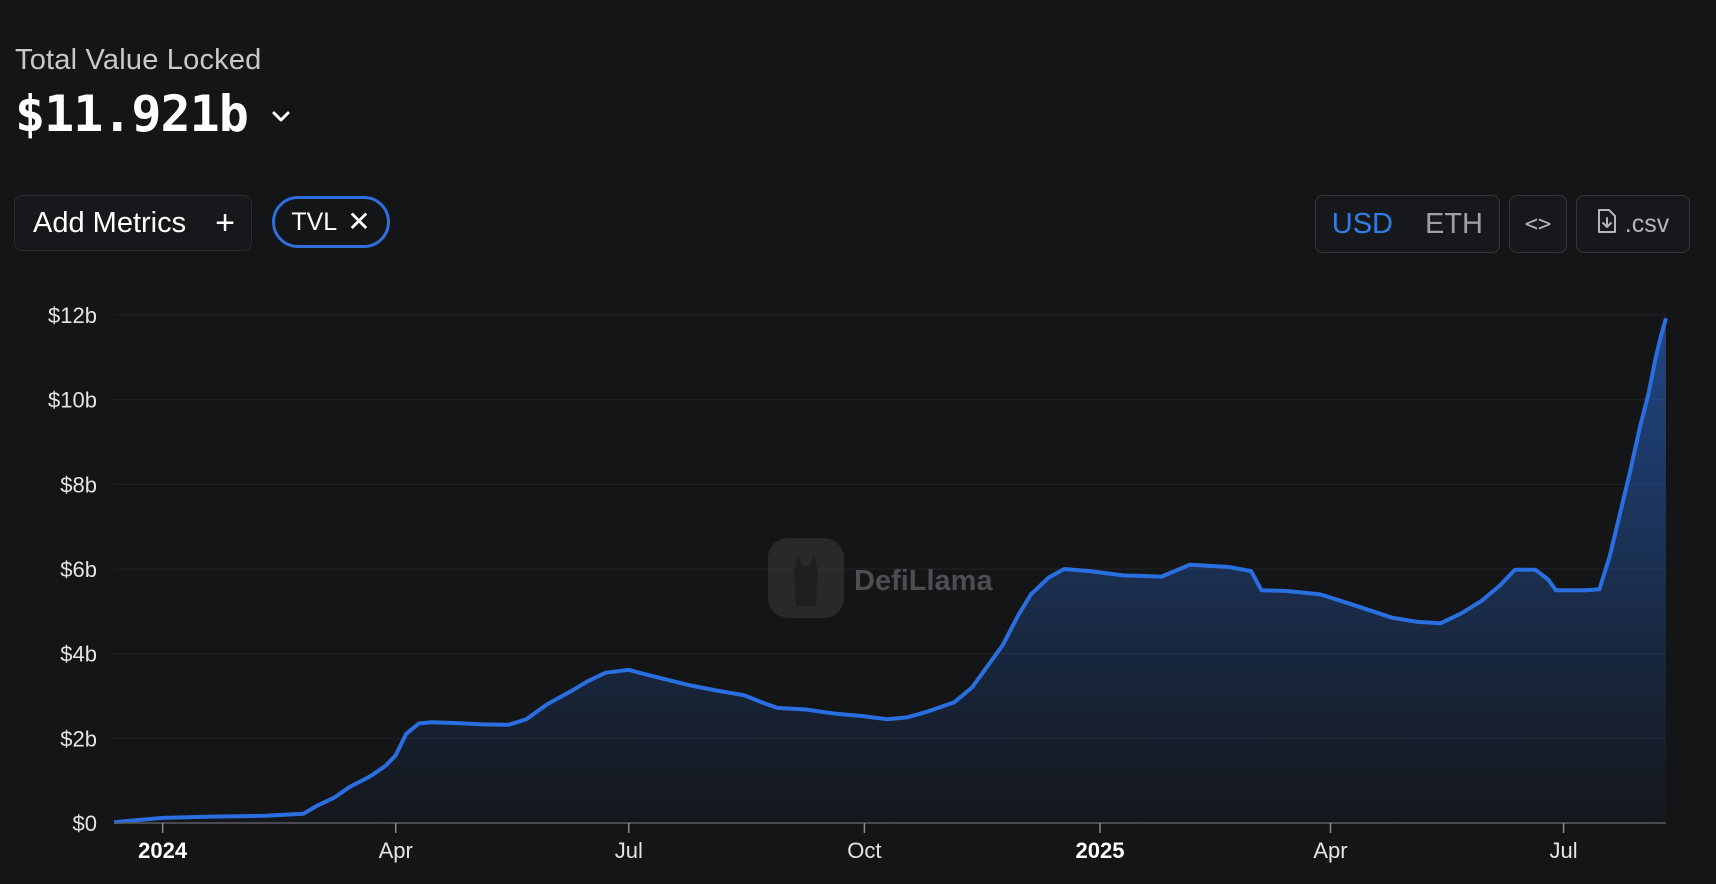 This screenshot has width=1716, height=884. What do you see at coordinates (1502, 224) in the screenshot?
I see `toolbar-right-group: USD ETH <> .csv` at bounding box center [1502, 224].